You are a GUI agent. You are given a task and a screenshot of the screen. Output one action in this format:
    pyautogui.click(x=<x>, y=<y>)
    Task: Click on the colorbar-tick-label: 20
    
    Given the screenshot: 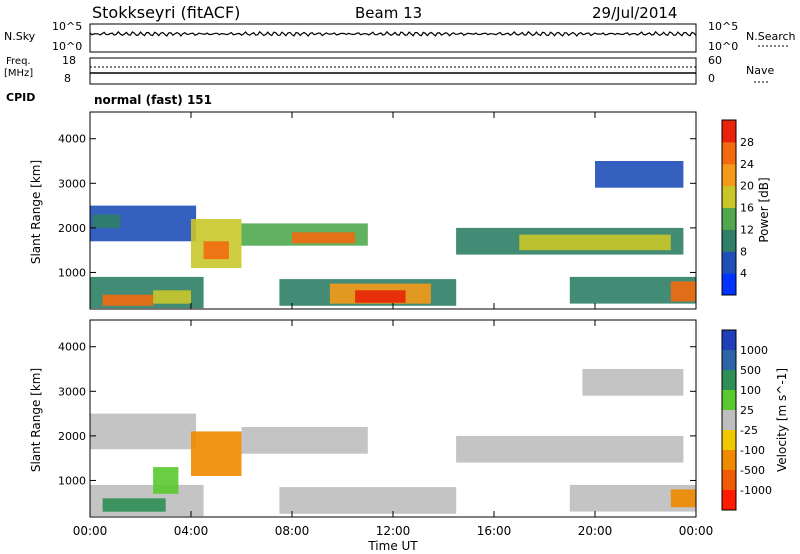 What is the action you would take?
    pyautogui.click(x=747, y=186)
    